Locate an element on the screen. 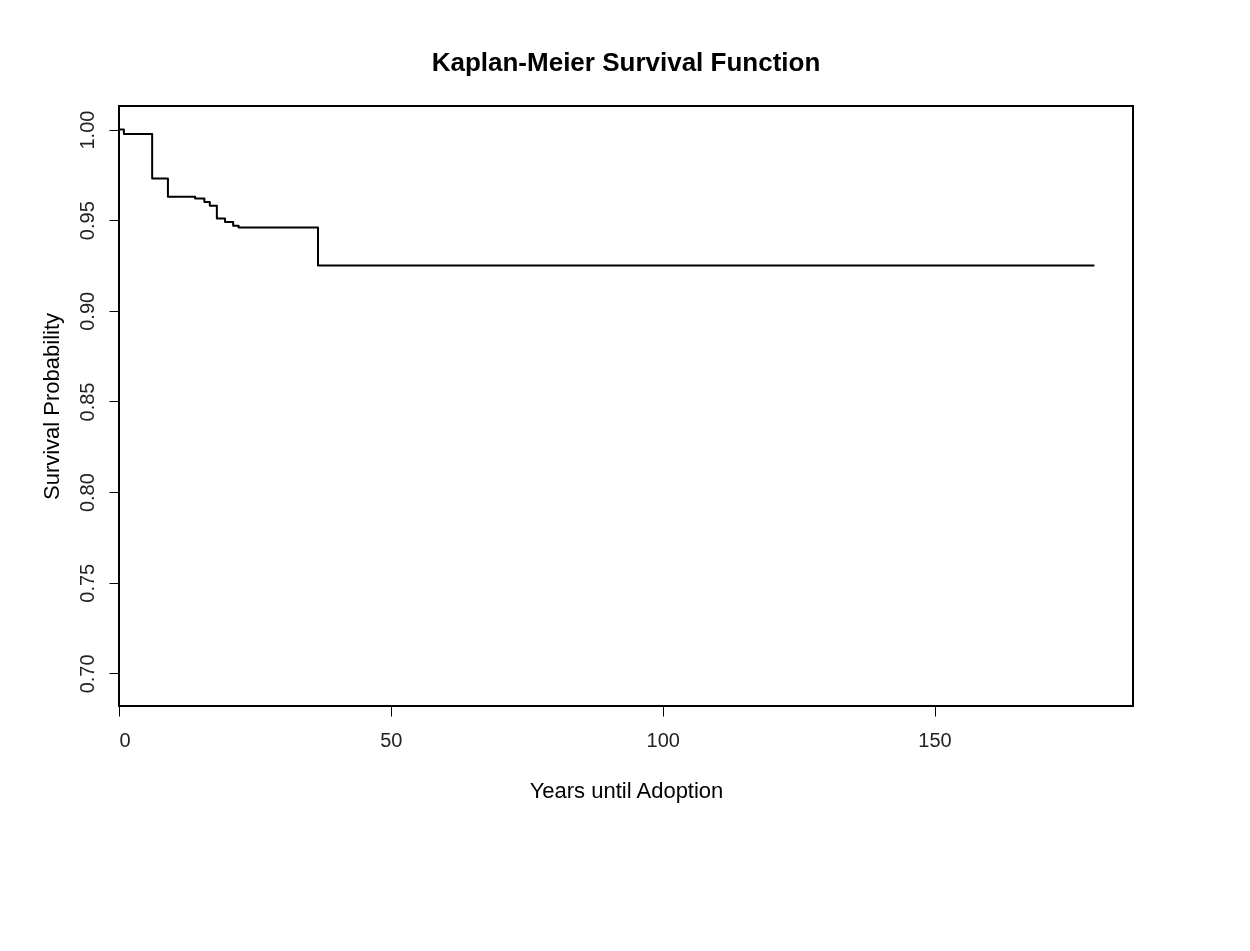  y-tick-label: 0.75 is located at coordinates (86, 583).